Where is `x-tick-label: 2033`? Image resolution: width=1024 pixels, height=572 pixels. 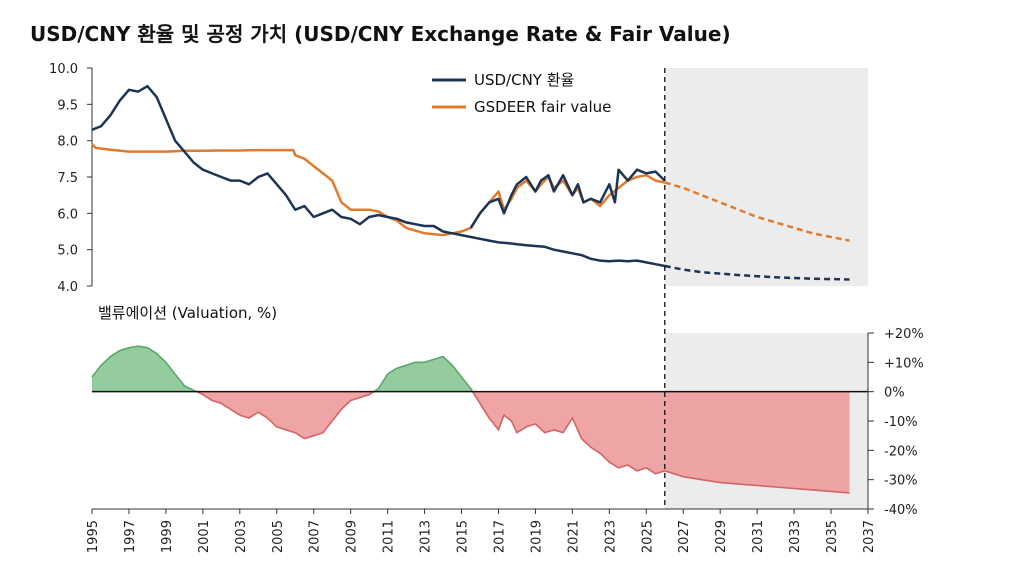
x-tick-label: 2033 is located at coordinates (795, 536).